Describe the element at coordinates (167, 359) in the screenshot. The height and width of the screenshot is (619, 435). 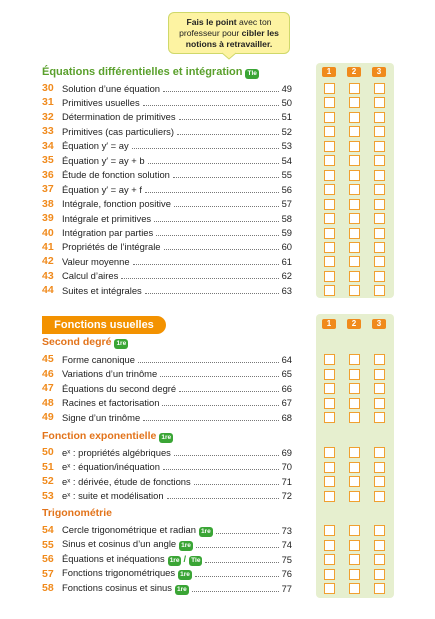
I see `toc-row: 45 Forme canonique 64` at that location.